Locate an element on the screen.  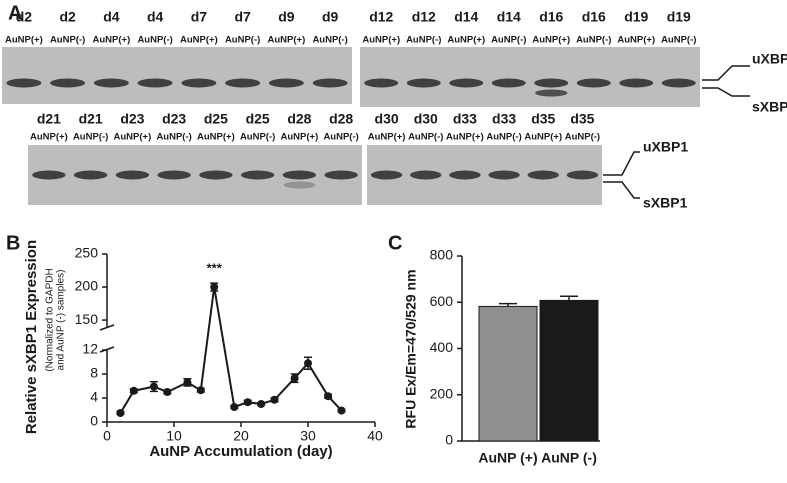
axis-break is located at coordinates (107, 338).